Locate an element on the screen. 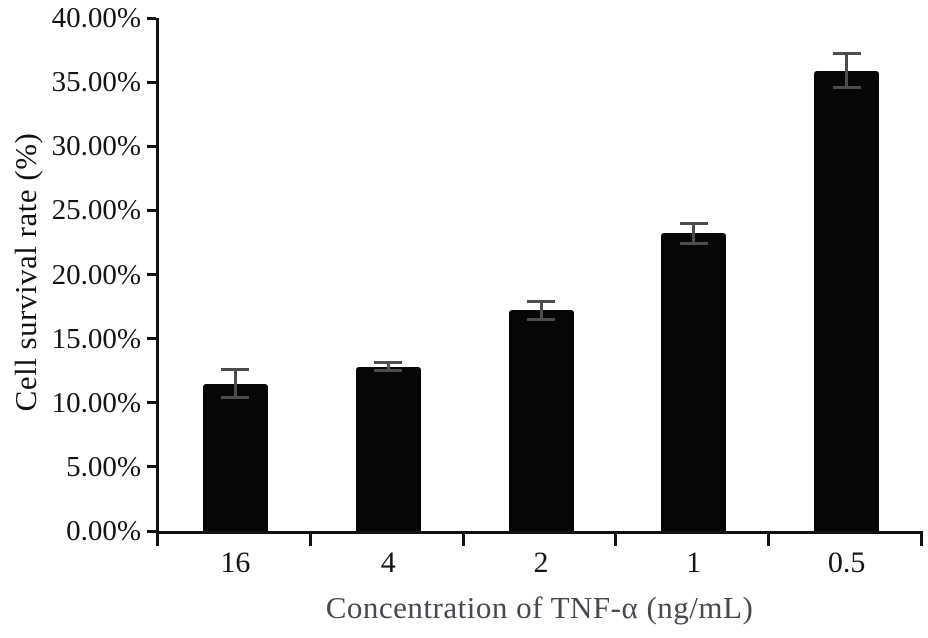 The image size is (928, 638). x-tick-label: 2 is located at coordinates (541, 562).